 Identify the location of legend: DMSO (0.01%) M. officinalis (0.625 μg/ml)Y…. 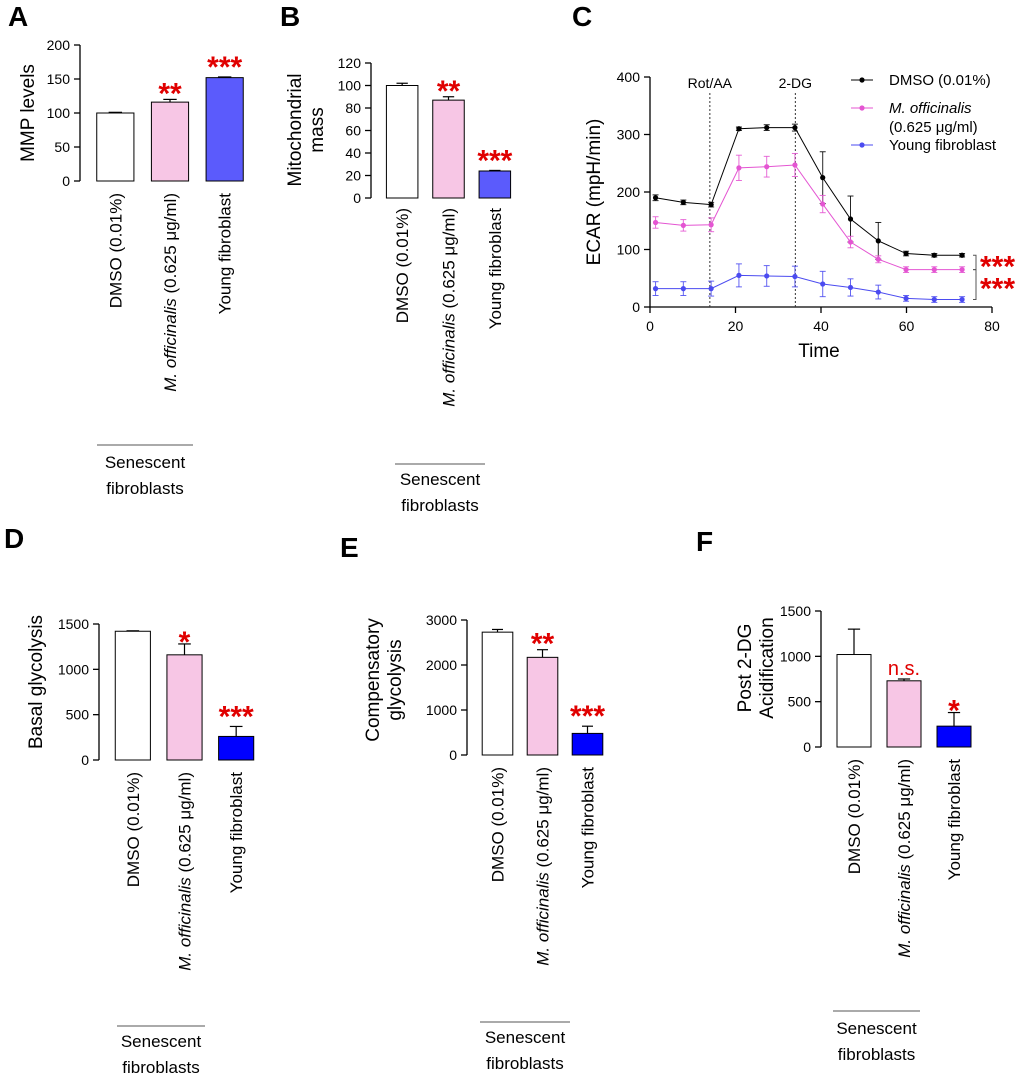
(924, 113).